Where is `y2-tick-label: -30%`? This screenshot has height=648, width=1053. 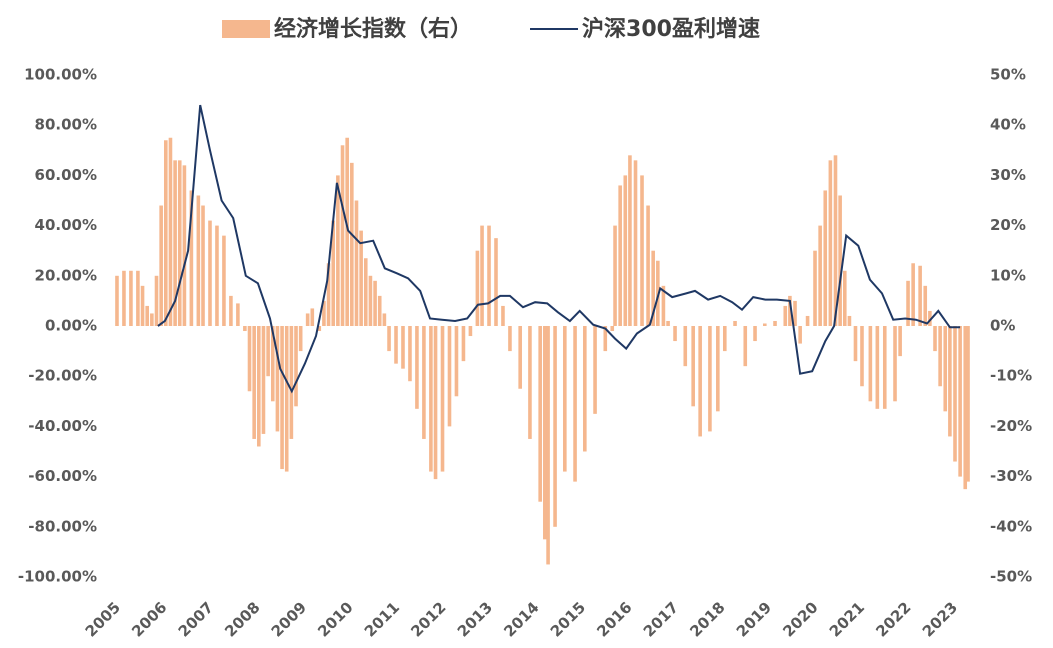
y2-tick-label: -30% is located at coordinates (1011, 476).